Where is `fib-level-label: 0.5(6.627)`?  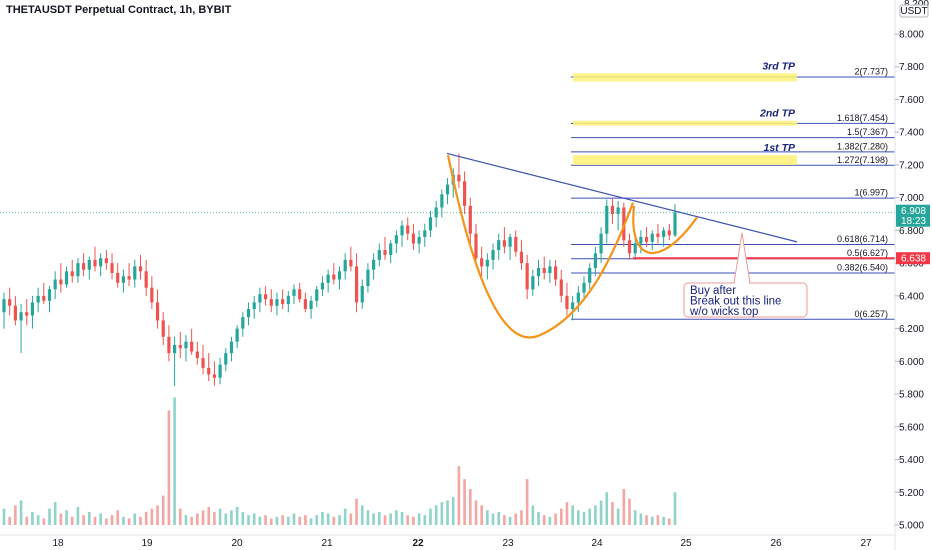 fib-level-label: 0.5(6.627) is located at coordinates (867, 253).